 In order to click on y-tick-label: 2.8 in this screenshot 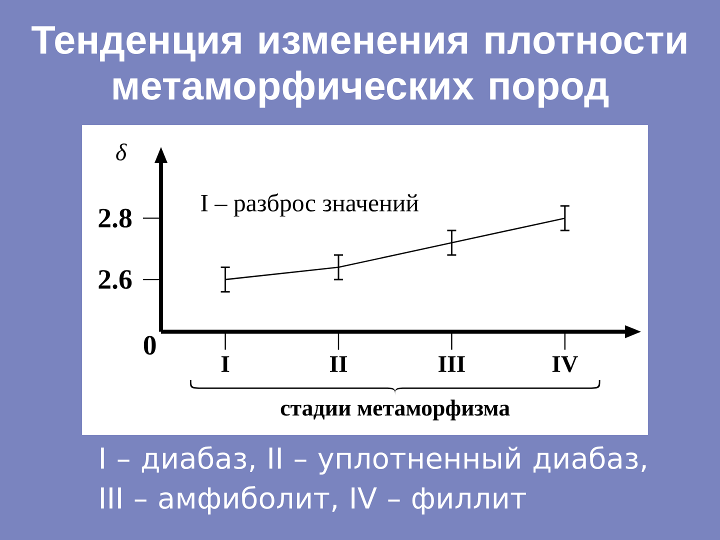, I will do `click(115, 218)`.